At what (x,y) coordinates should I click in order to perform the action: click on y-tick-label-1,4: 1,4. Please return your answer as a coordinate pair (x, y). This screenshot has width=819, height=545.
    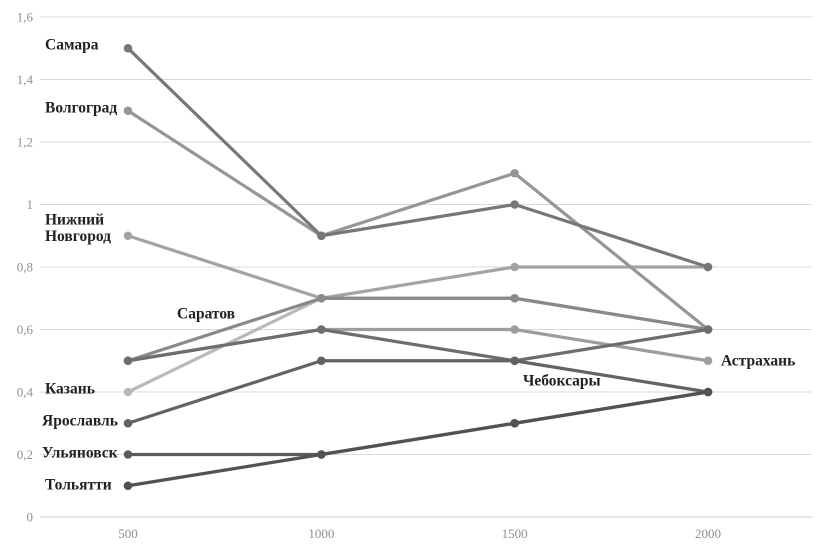
    Looking at the image, I should click on (25, 79).